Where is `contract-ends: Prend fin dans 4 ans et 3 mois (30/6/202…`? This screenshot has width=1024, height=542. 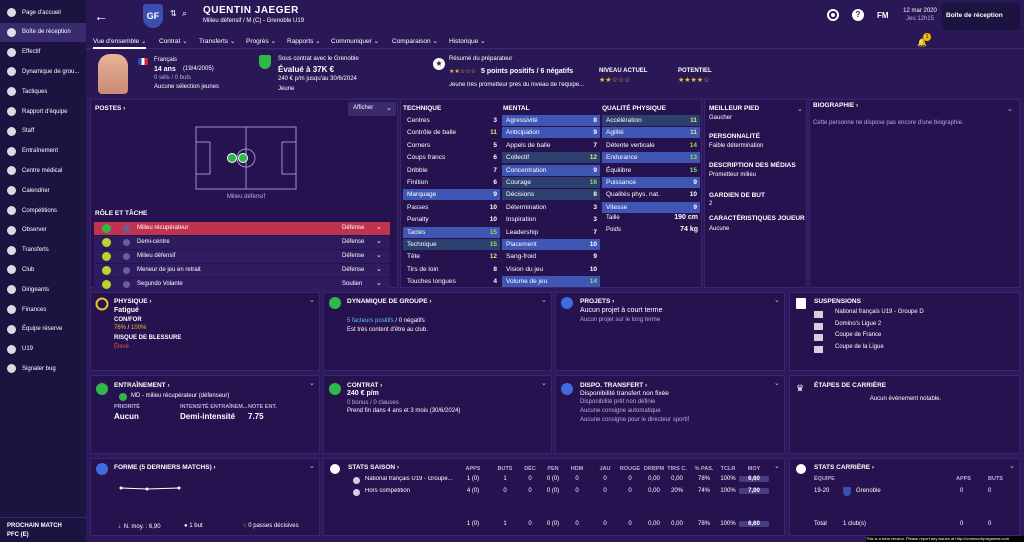 contract-ends: Prend fin dans 4 ans et 3 mois (30/6/202… is located at coordinates (404, 411).